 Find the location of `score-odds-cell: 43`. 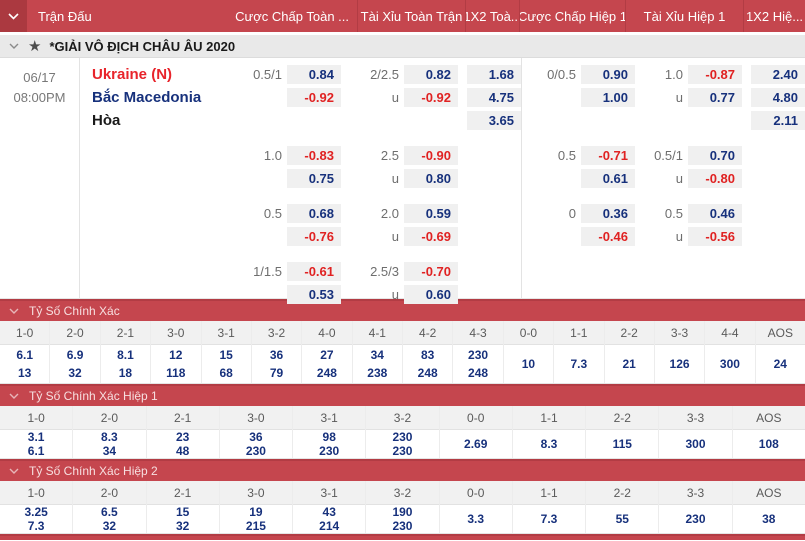

score-odds-cell: 43 is located at coordinates (329, 512).